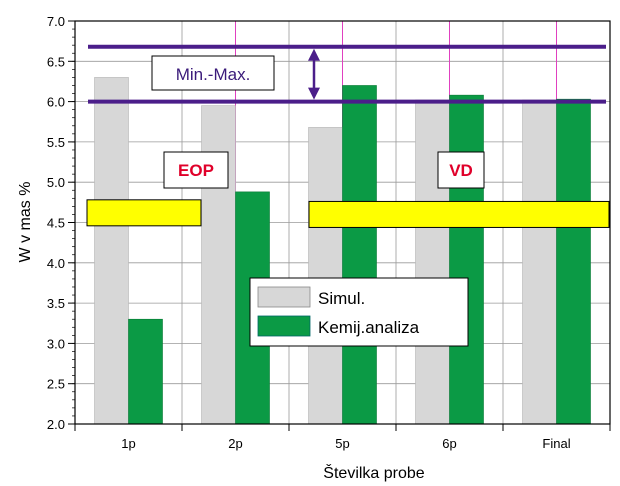  I want to click on y-tick-label: 6.0, so click(56, 102).